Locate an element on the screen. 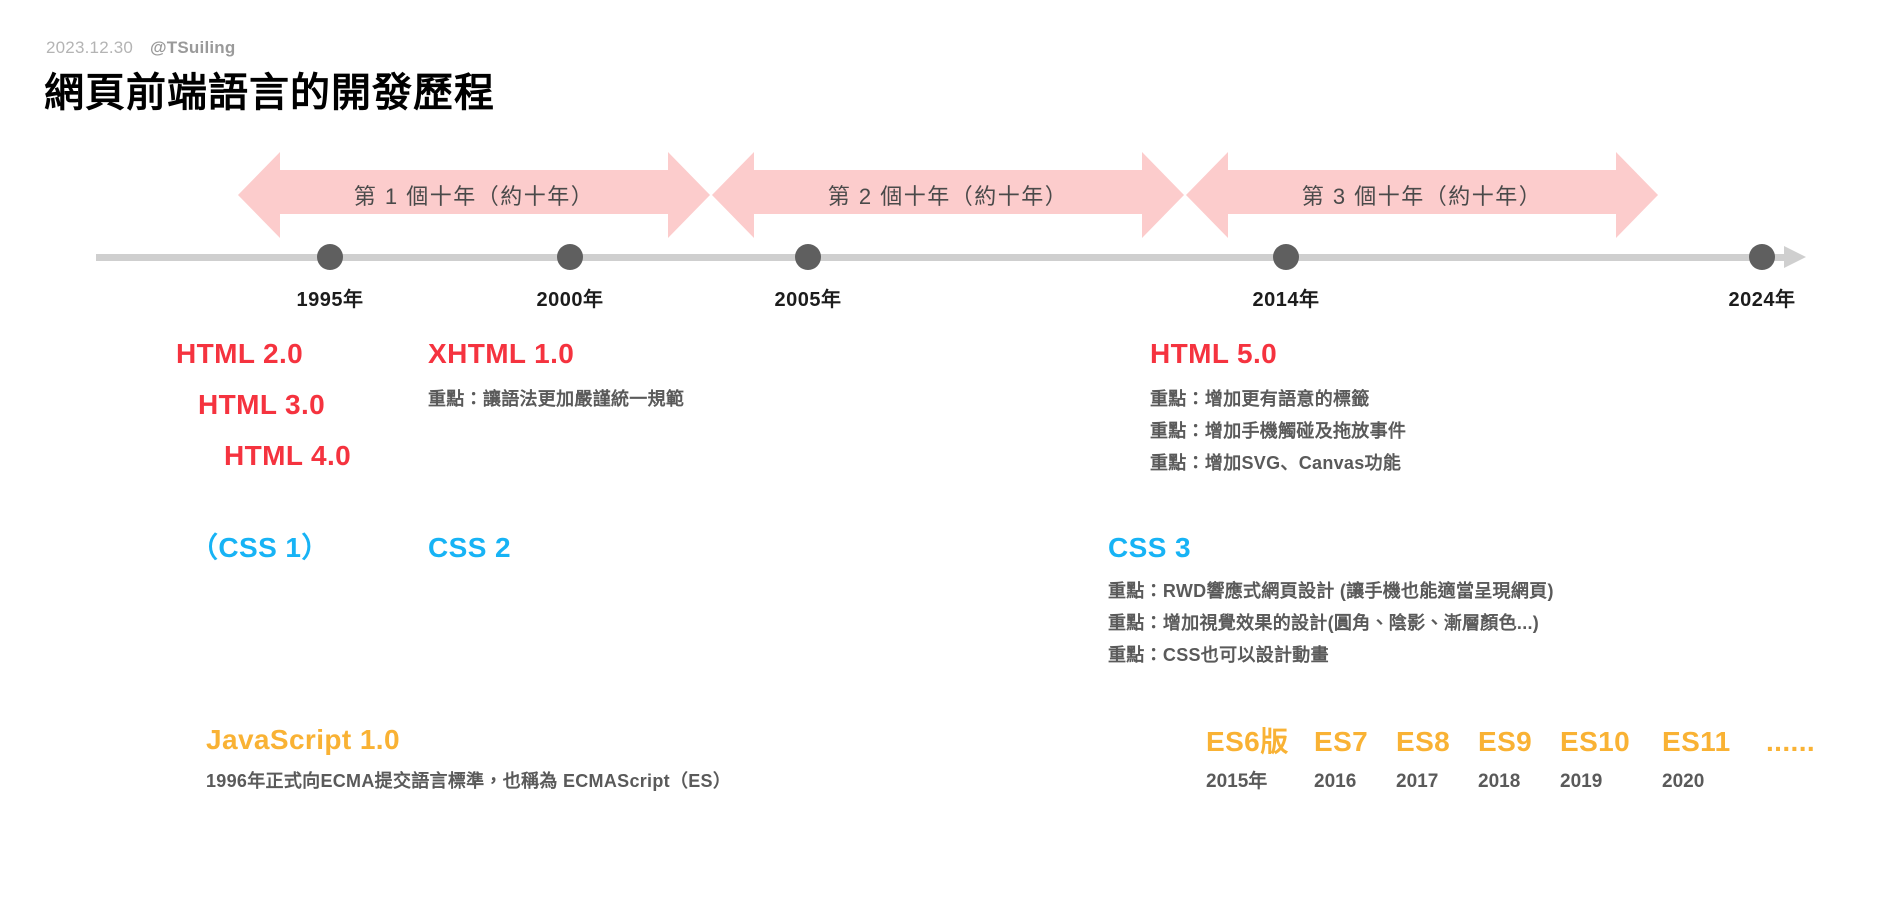 The height and width of the screenshot is (900, 1900). byline: 2023.12.30 @TSuiling is located at coordinates (140, 48).